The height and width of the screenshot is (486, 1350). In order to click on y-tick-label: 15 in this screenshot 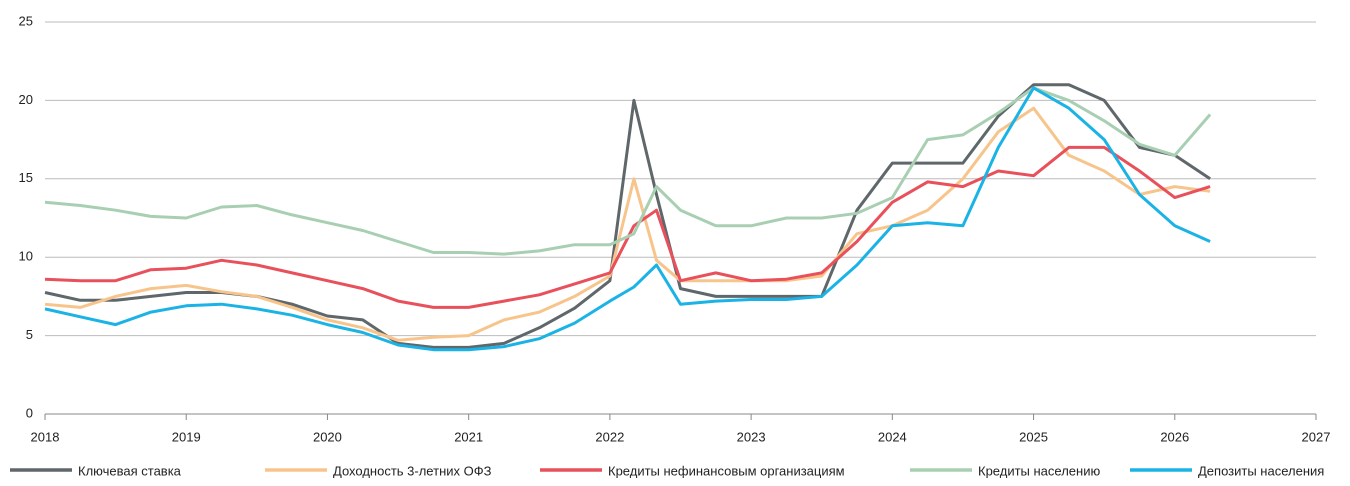, I will do `click(26, 177)`.